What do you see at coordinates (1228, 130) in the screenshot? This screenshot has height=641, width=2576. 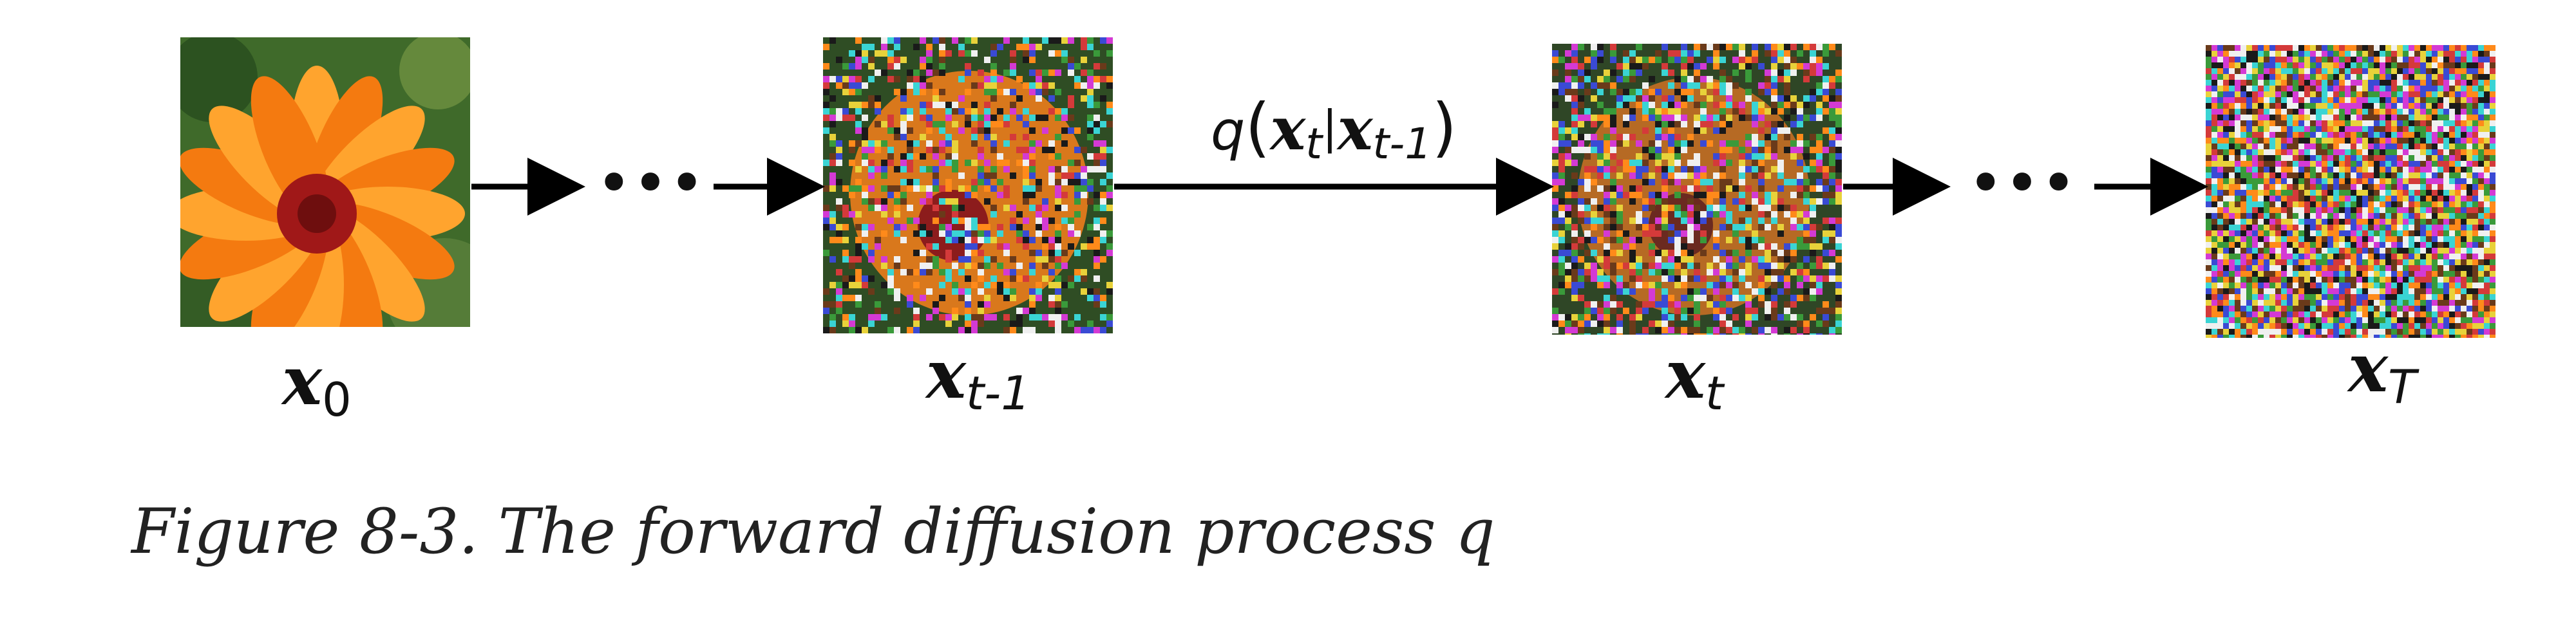 I see `transition-func: q` at bounding box center [1228, 130].